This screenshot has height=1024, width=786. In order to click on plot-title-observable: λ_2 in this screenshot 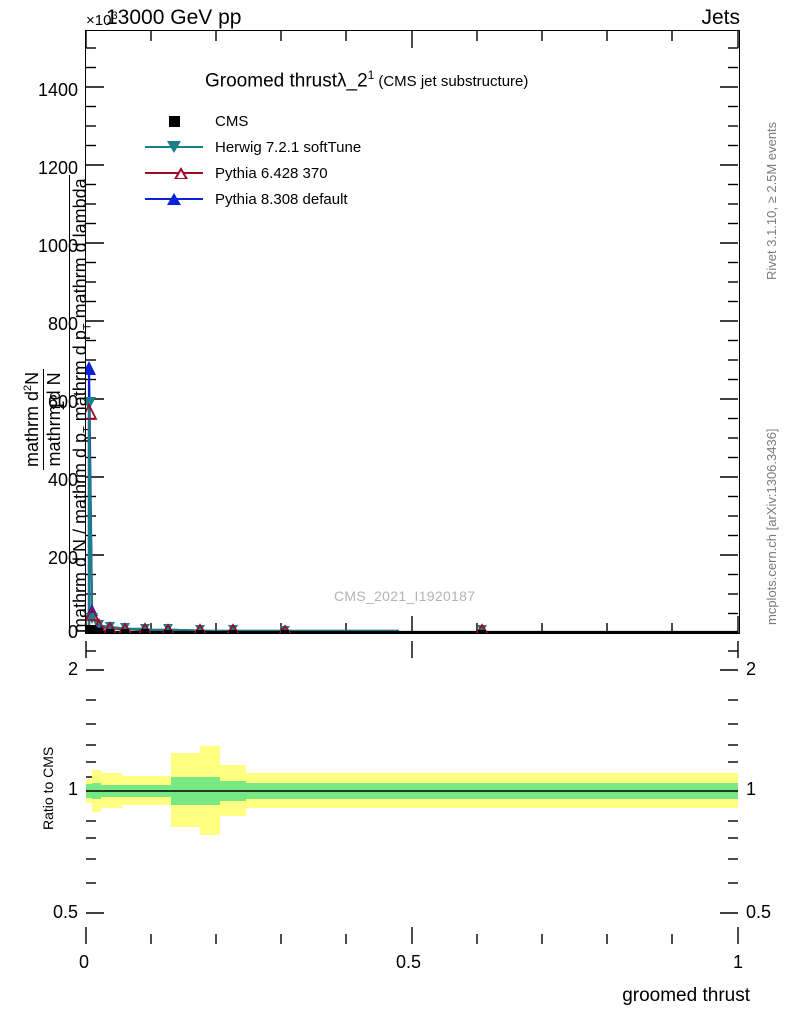, I will do `click(352, 81)`.